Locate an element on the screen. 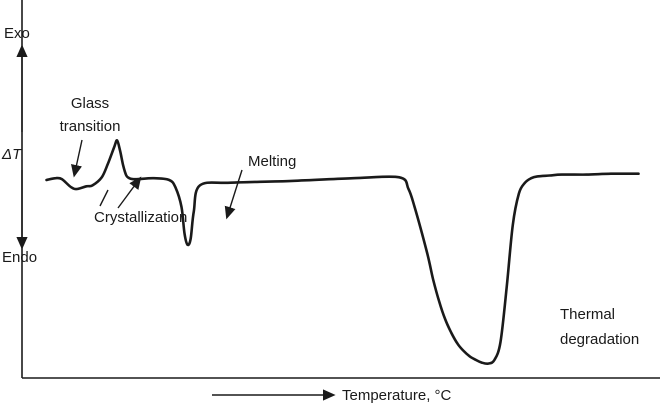  annotation-glass-transition: Glass is located at coordinates (90, 103).